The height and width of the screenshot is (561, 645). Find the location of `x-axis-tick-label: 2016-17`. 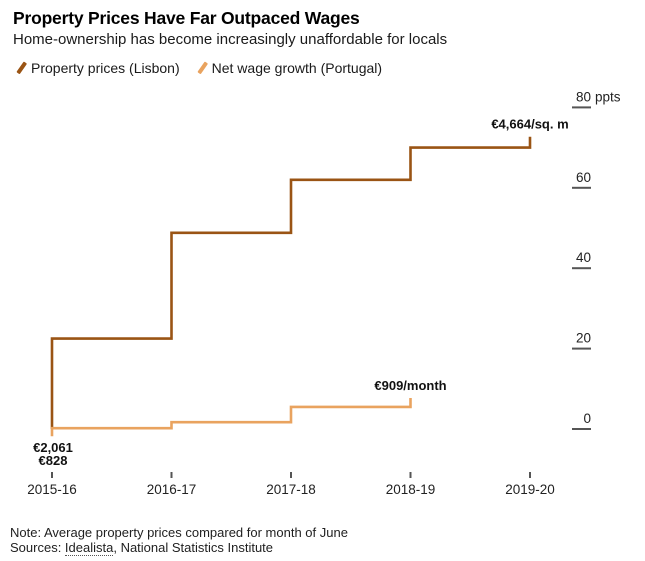

x-axis-tick-label: 2016-17 is located at coordinates (172, 489).